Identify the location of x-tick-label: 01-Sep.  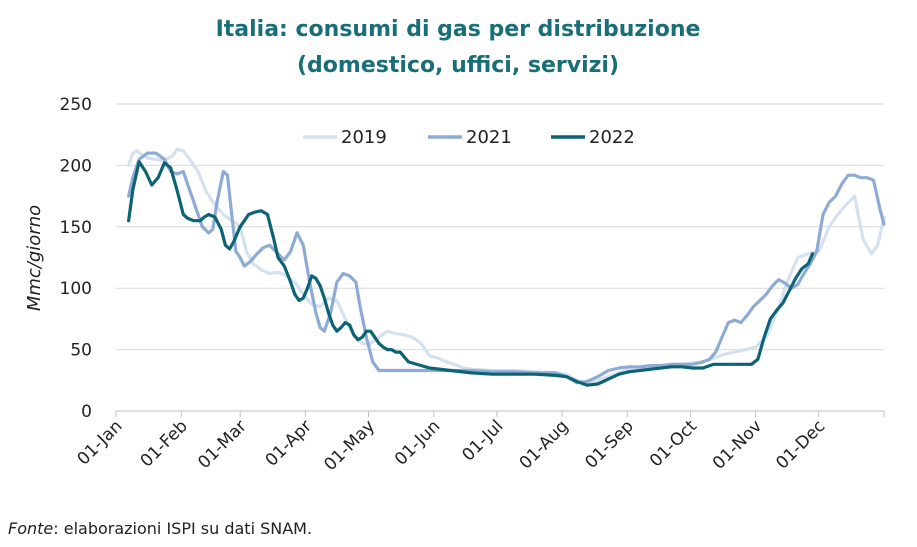
(609, 444).